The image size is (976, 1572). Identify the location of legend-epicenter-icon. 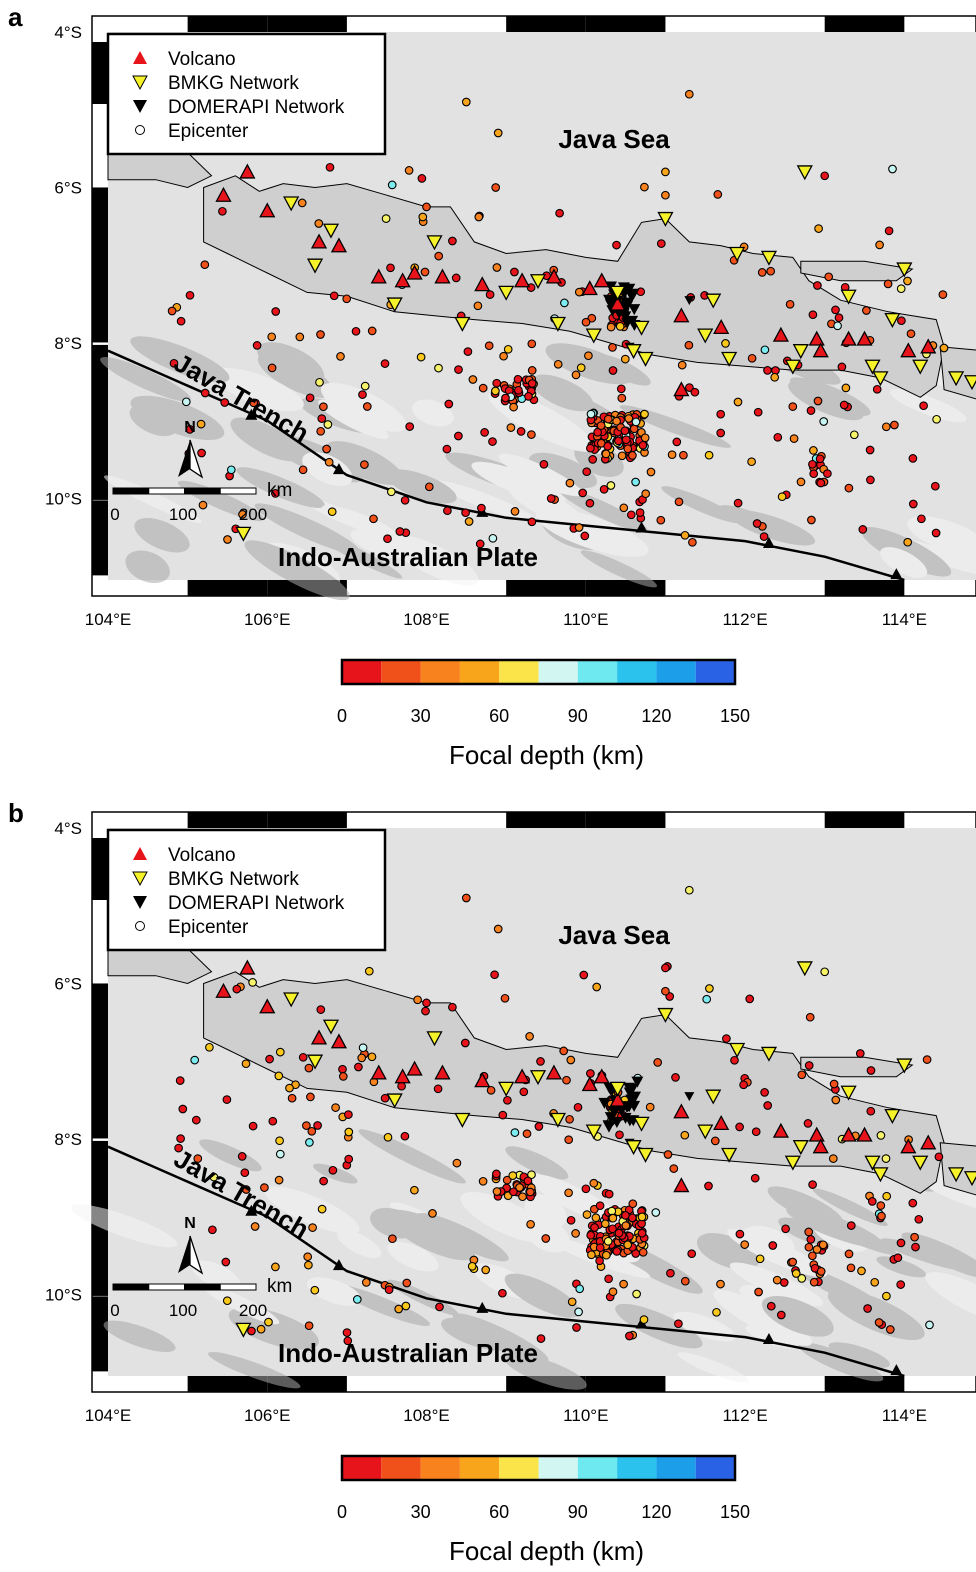
(140, 926).